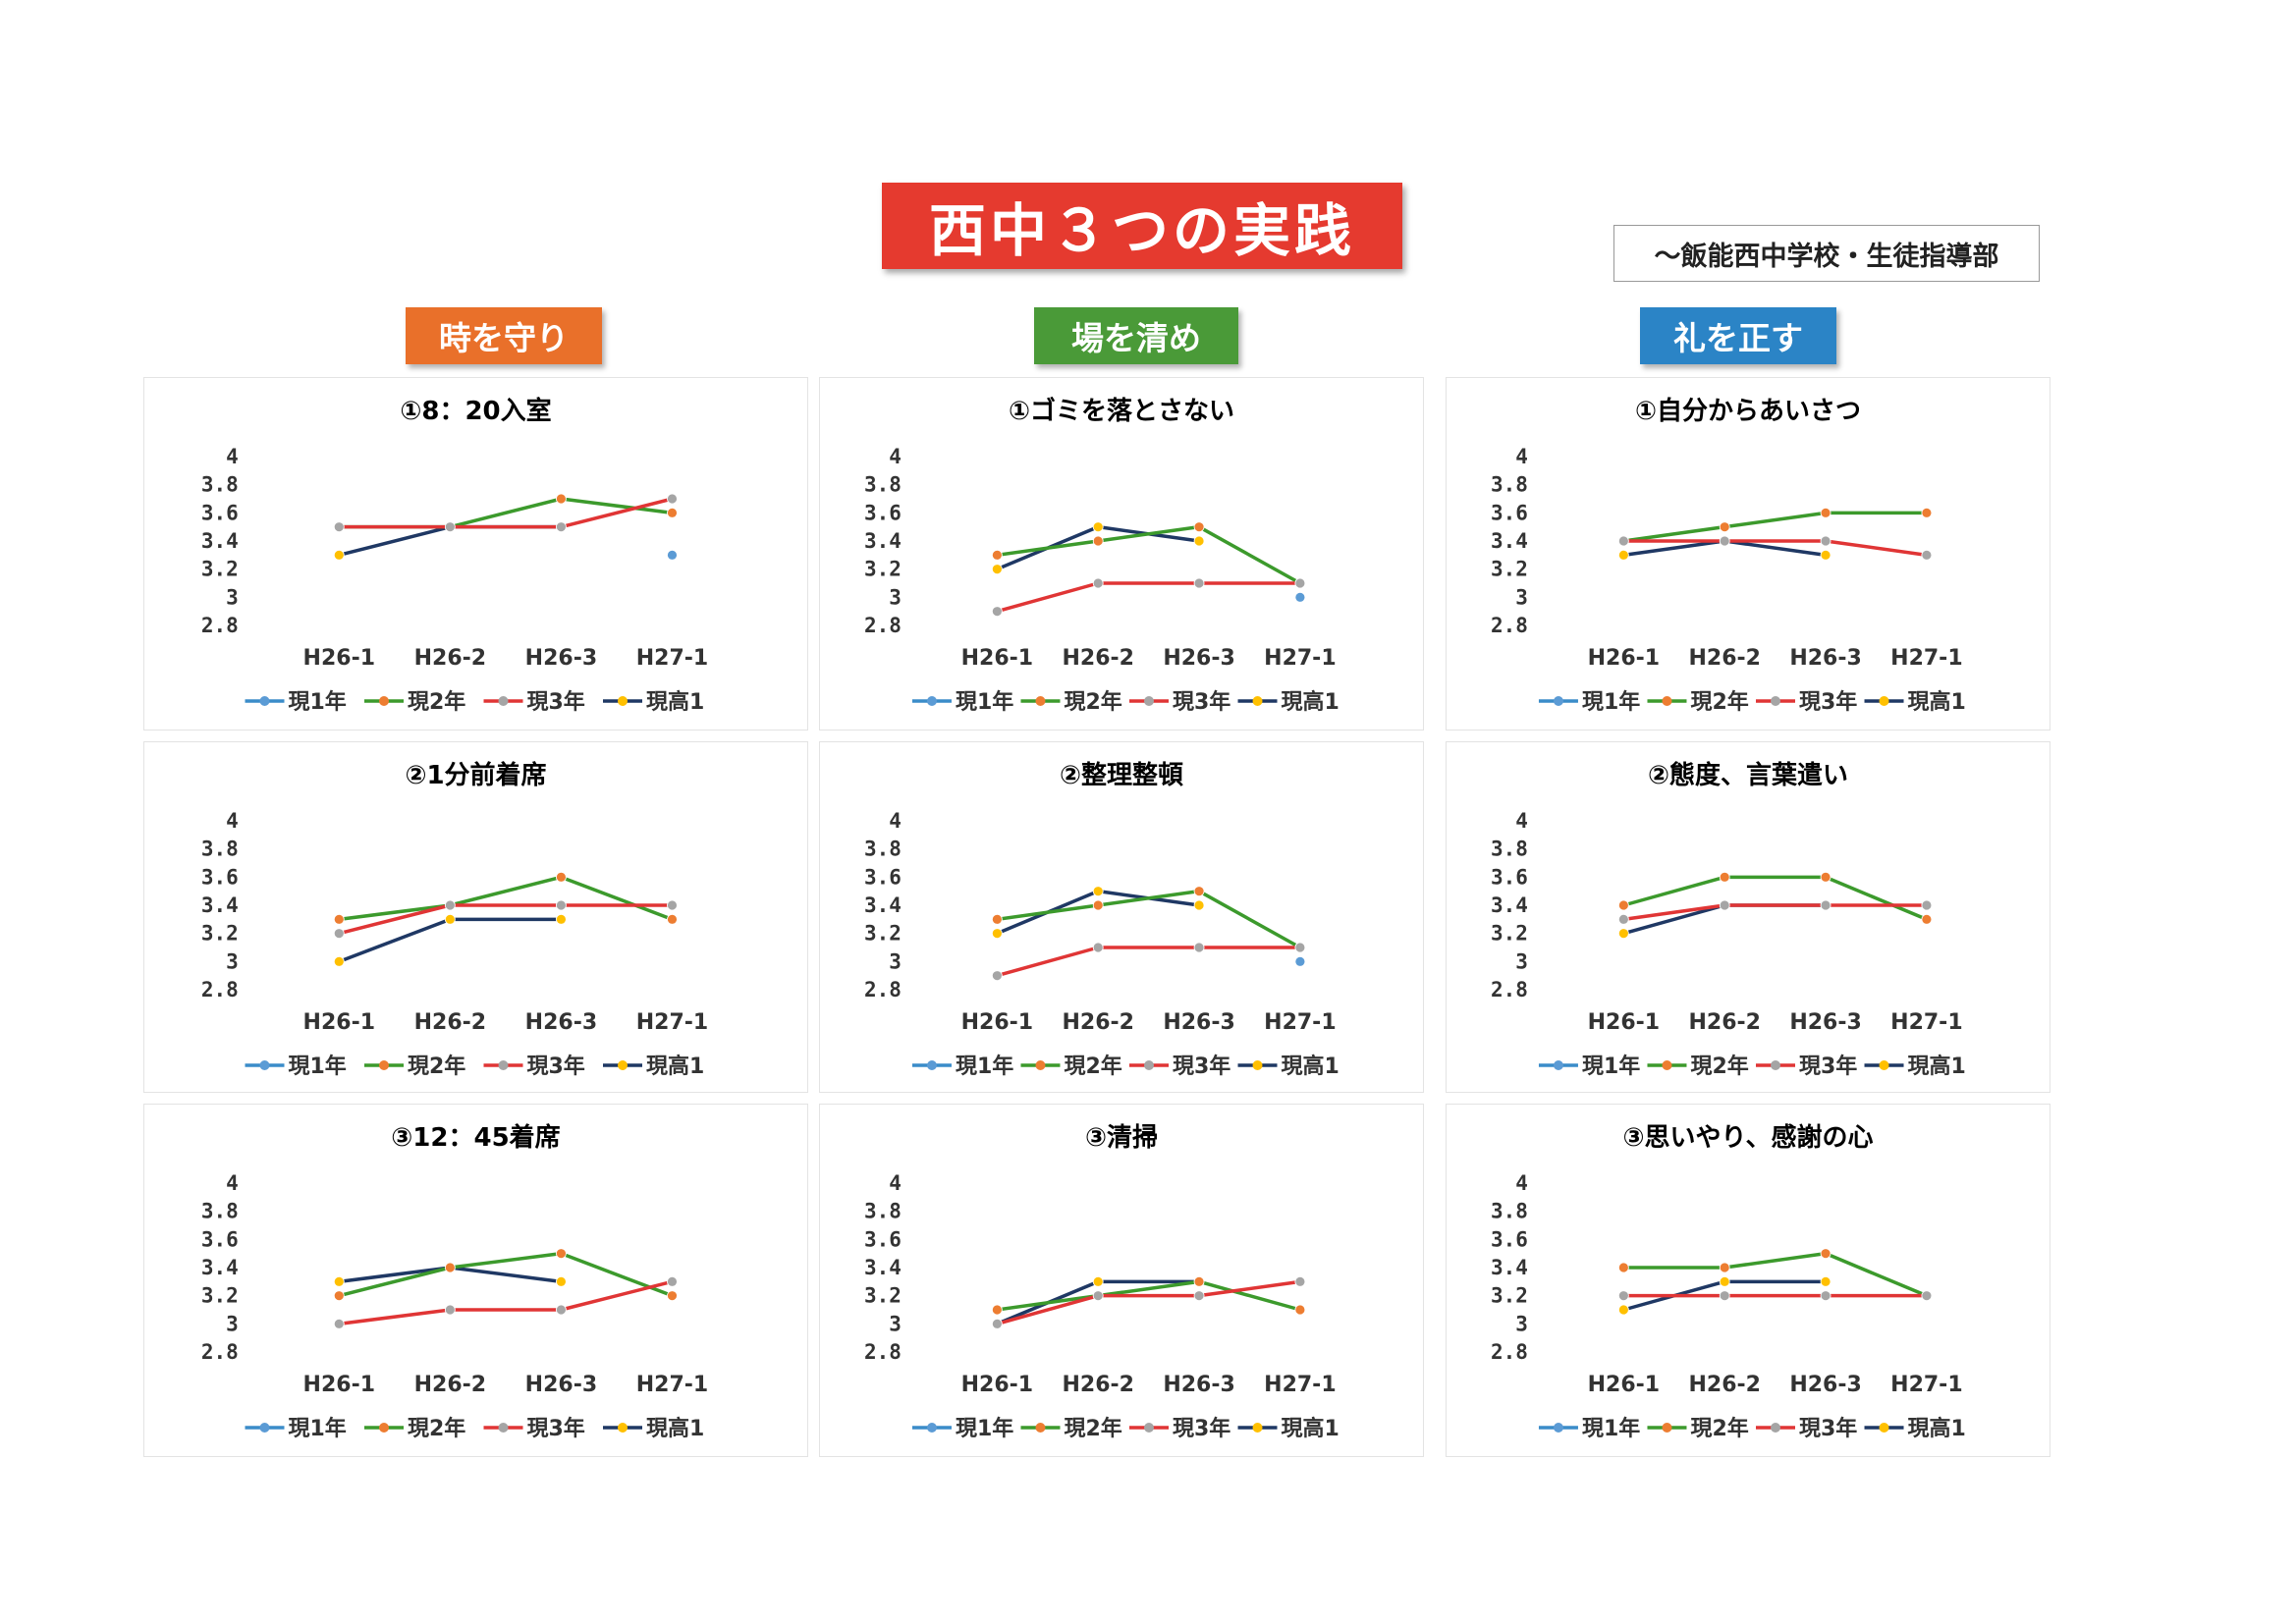 This screenshot has height=1623, width=2296. I want to click on x-tick-label: H26-1, so click(339, 1023).